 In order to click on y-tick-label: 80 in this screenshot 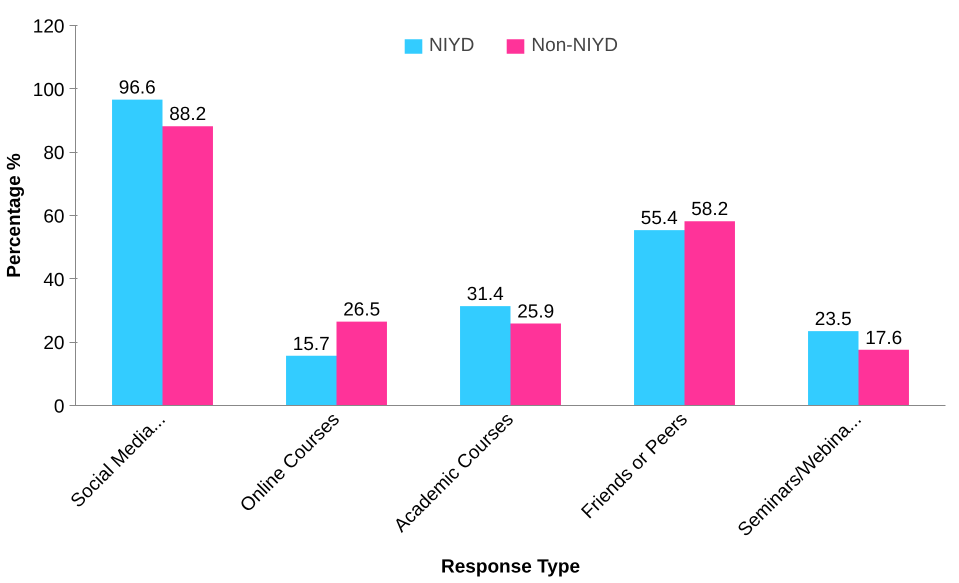, I will do `click(54, 153)`.